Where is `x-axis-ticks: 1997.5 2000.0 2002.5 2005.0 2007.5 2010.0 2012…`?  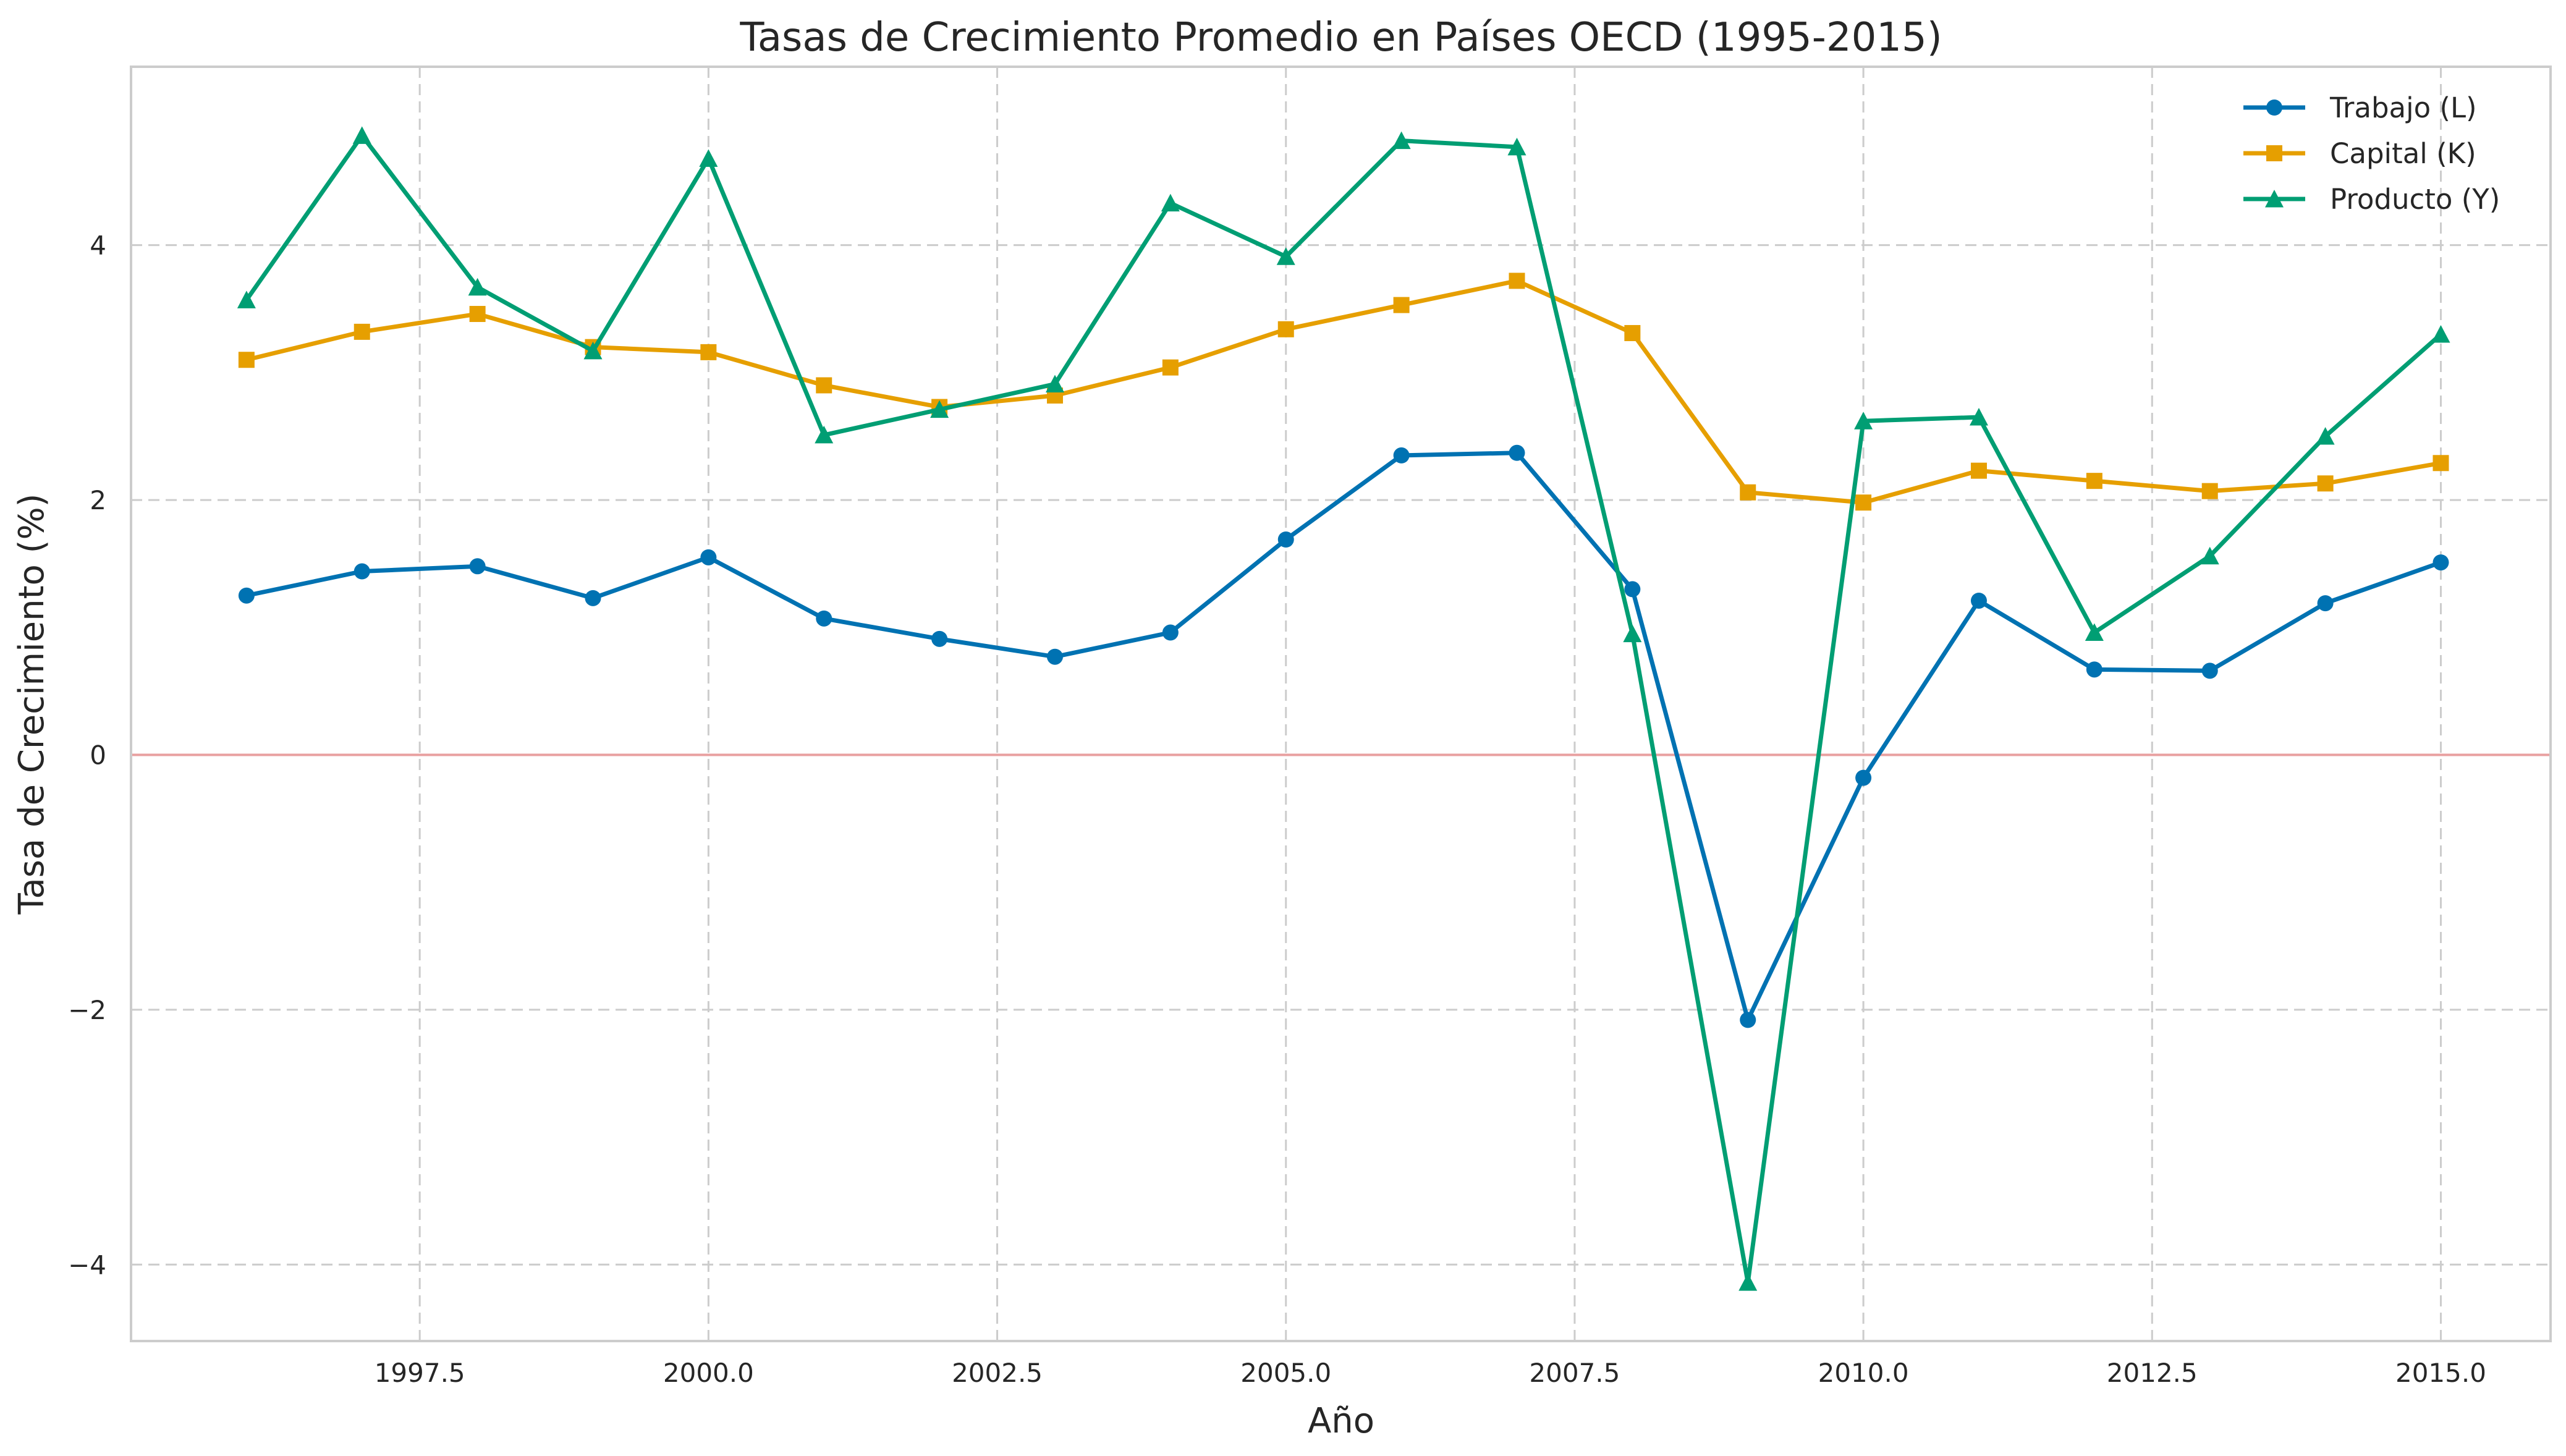
x-axis-ticks: 1997.5 2000.0 2002.5 2005.0 2007.5 2010.0 2012… is located at coordinates (1430, 1373).